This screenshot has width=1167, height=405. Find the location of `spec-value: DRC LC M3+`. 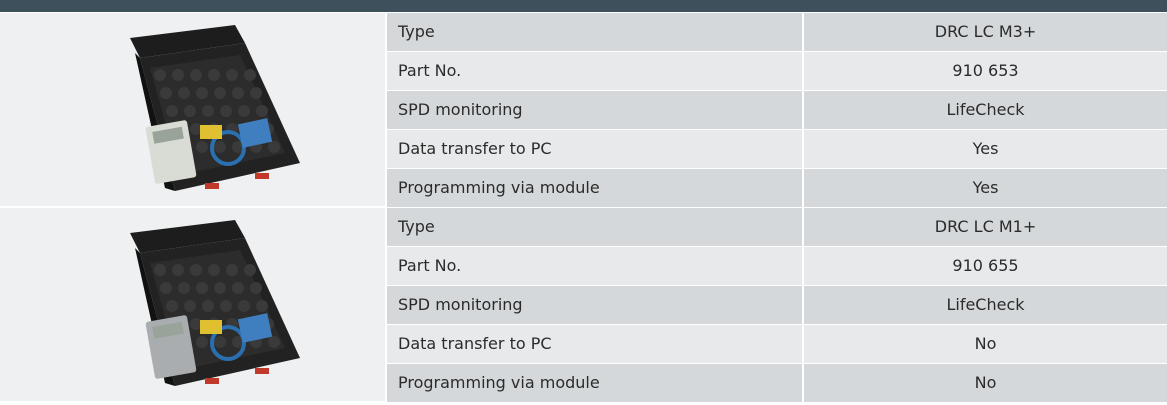

spec-value: DRC LC M3+ is located at coordinates (985, 32).